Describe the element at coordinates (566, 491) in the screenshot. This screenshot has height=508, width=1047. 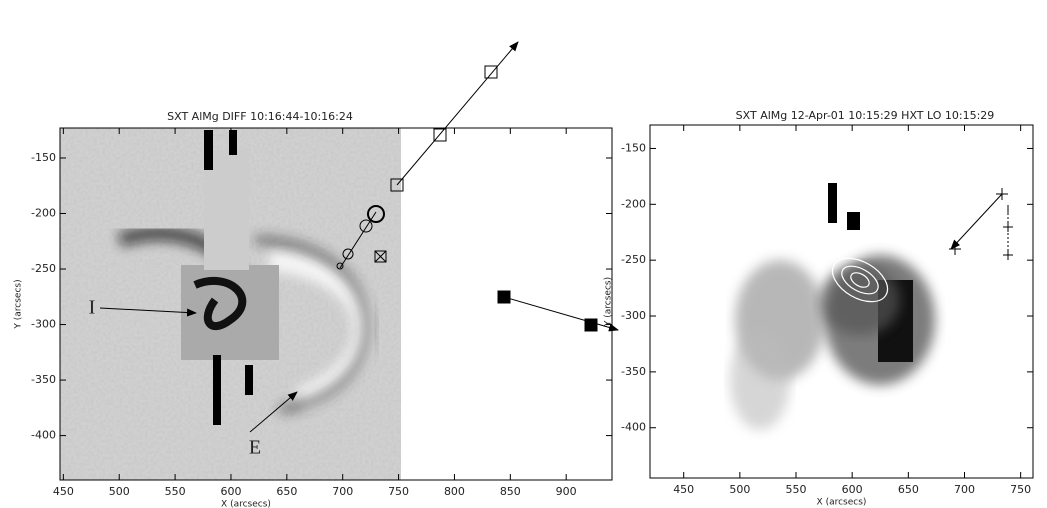
I see `x-tick-label: 900` at that location.